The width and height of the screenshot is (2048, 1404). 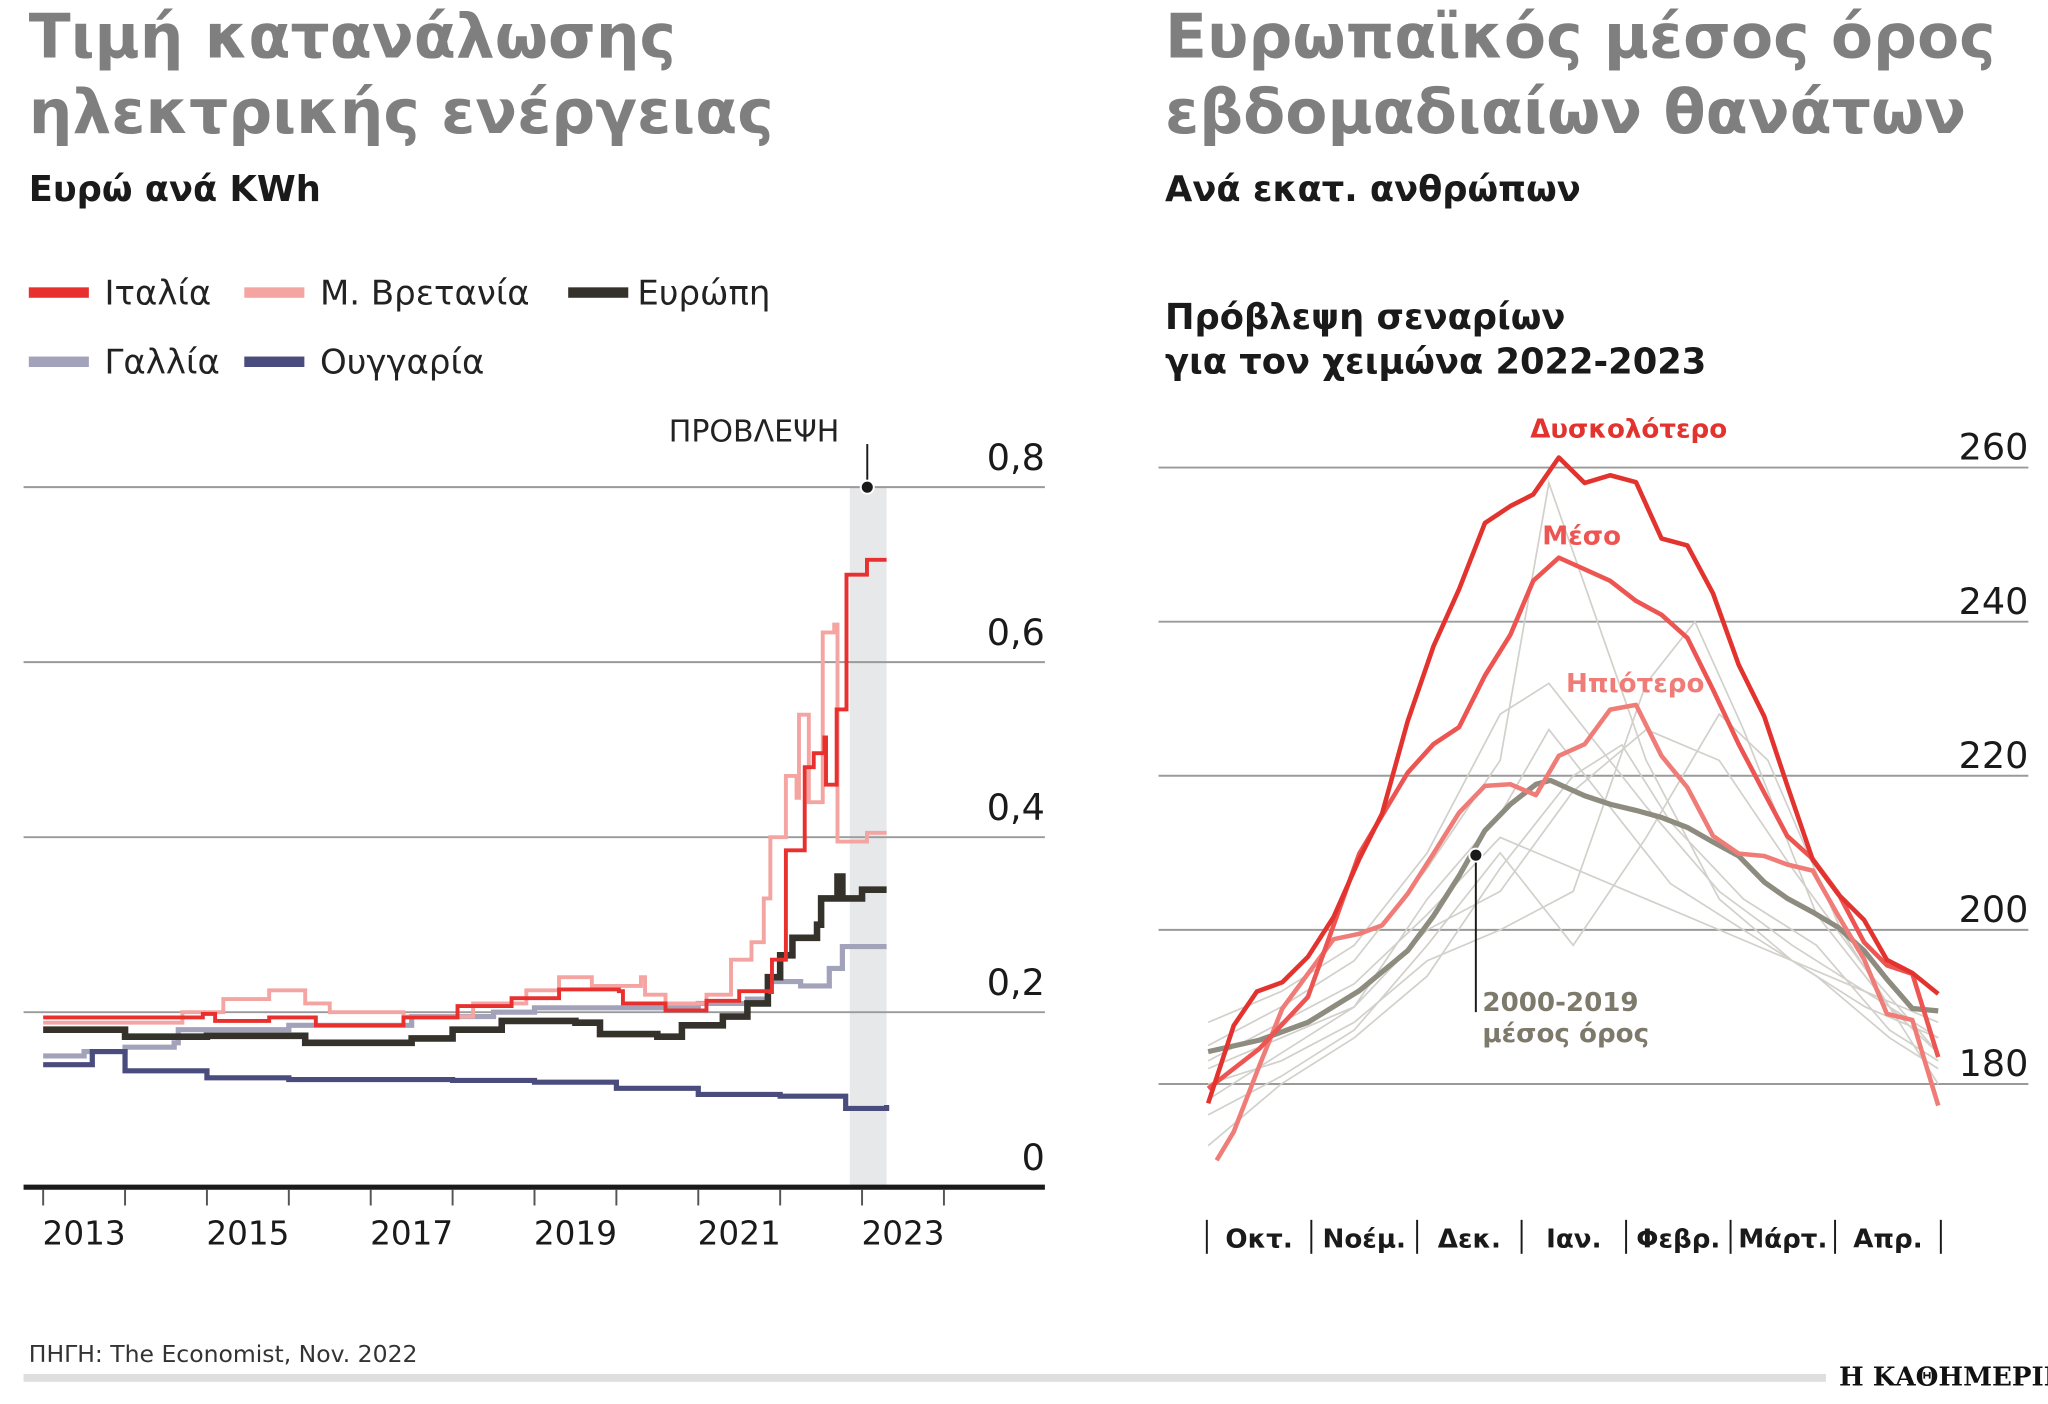 I want to click on month-label: Οκτ., so click(x=1258, y=1239).